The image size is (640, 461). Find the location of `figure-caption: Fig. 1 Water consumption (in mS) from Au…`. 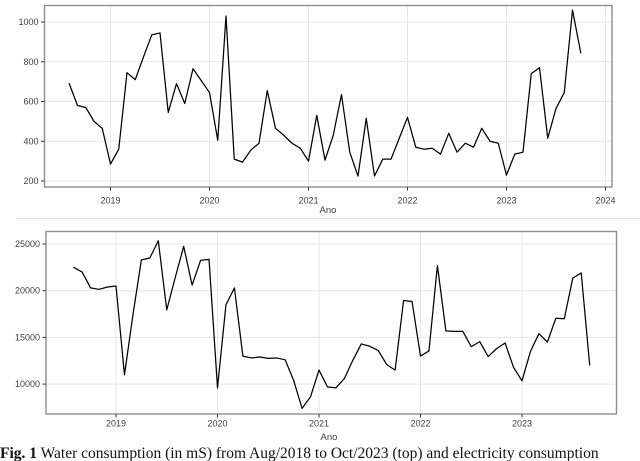

figure-caption: Fig. 1 Water consumption (in mS) from Au… is located at coordinates (320, 452).